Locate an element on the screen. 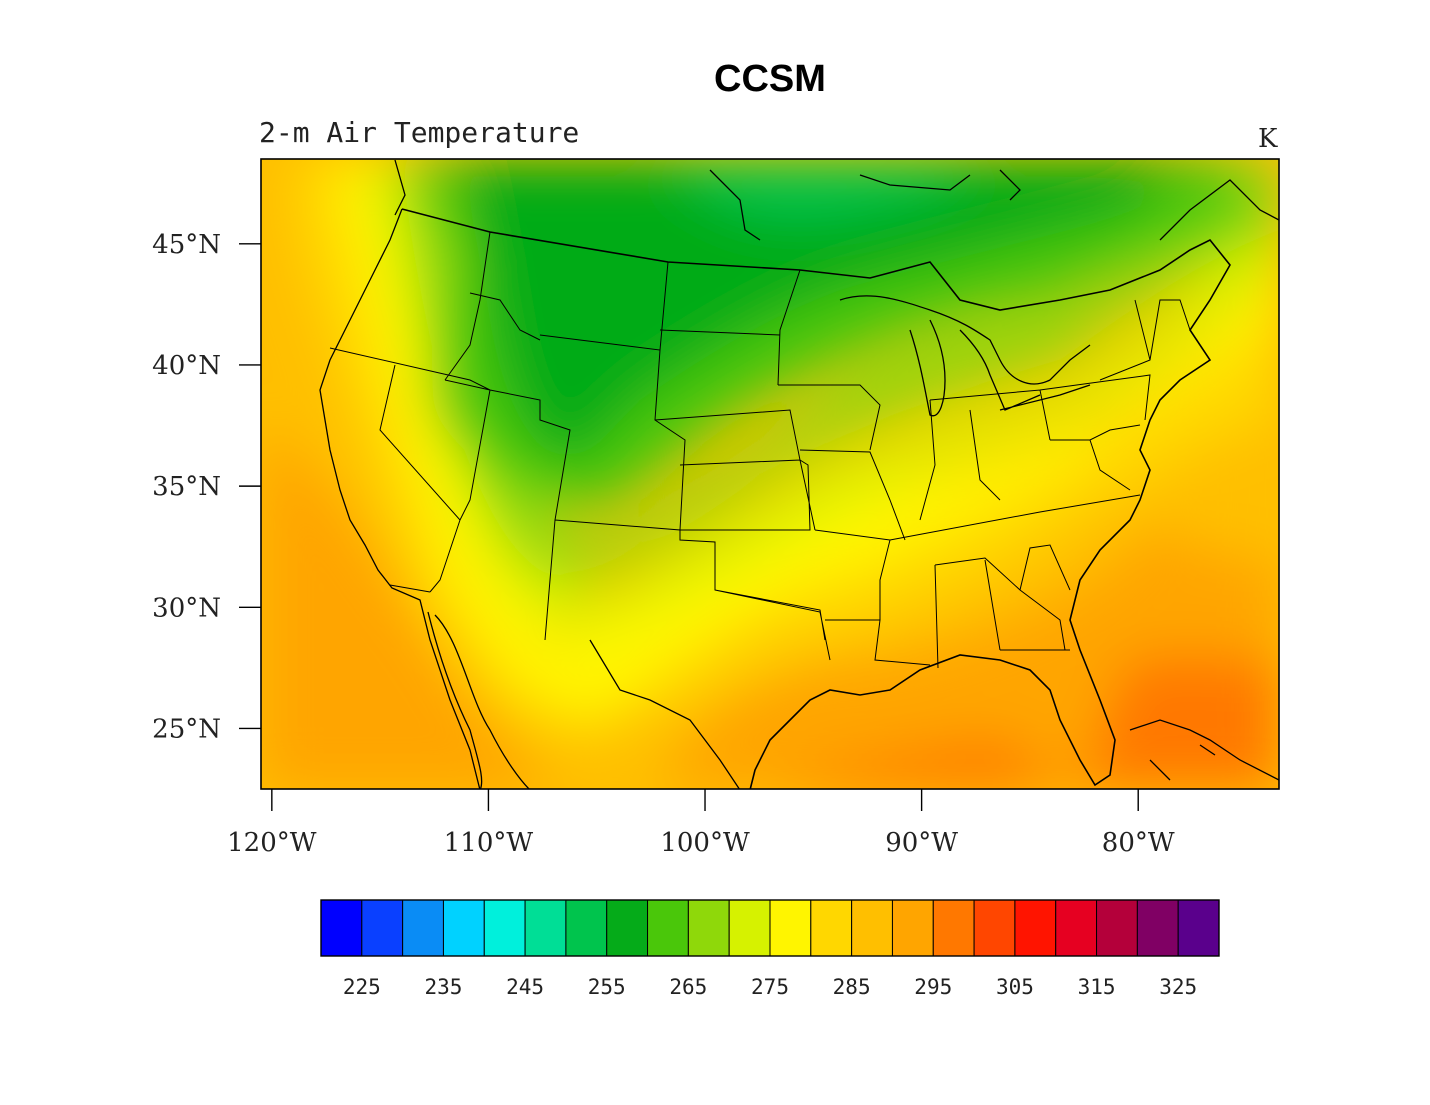 This screenshot has height=1105, width=1430. colorbar-label: 285 is located at coordinates (852, 987).